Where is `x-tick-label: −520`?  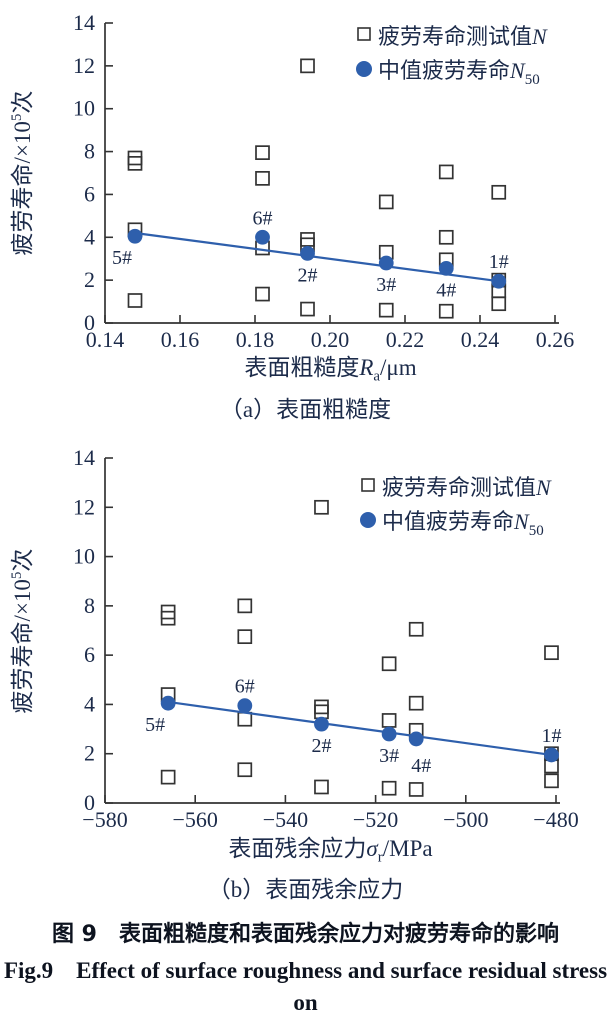
x-tick-label: −520 is located at coordinates (375, 819).